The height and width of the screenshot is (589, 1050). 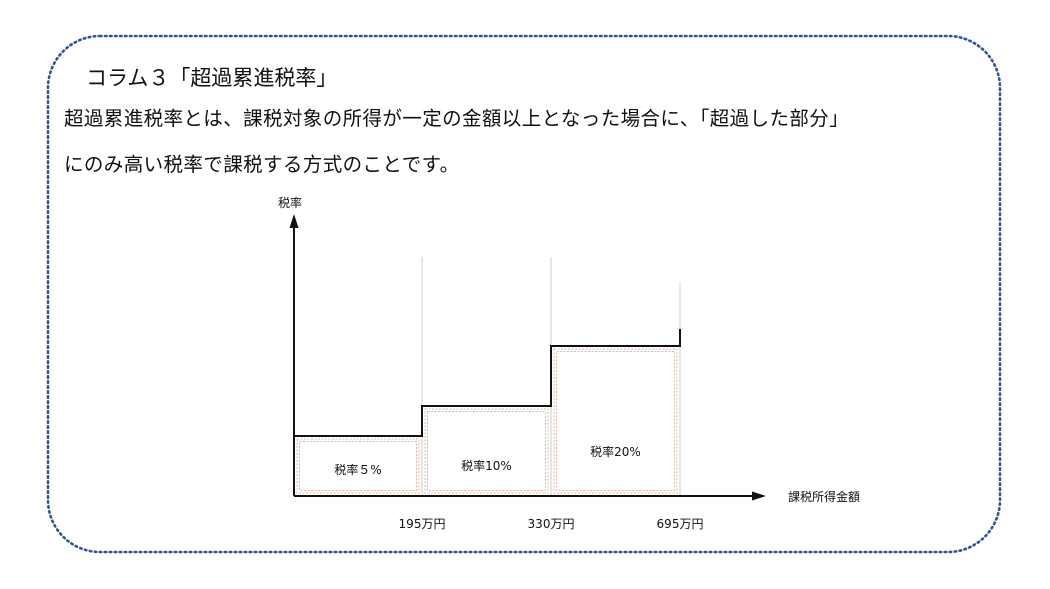 What do you see at coordinates (422, 524) in the screenshot?
I see `x-tick-label: 195万円` at bounding box center [422, 524].